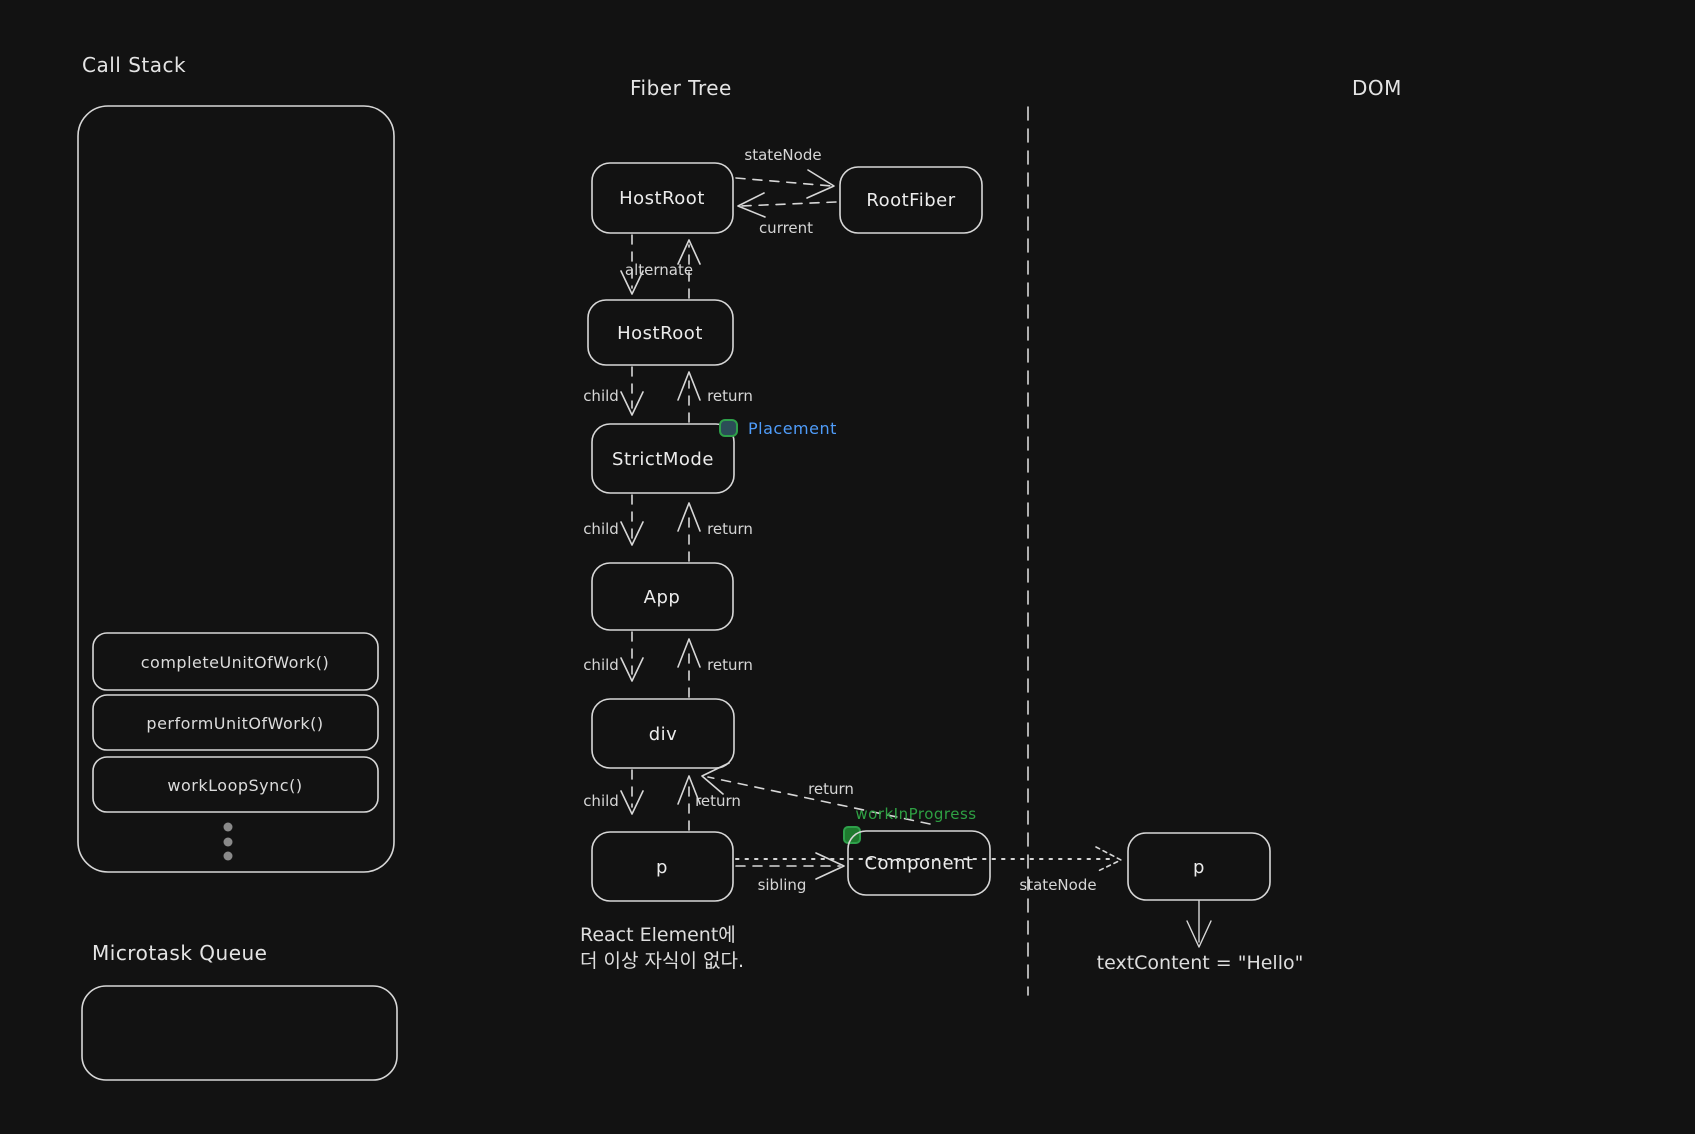 Image resolution: width=1695 pixels, height=1134 pixels. What do you see at coordinates (782, 155) in the screenshot?
I see `edge-statenode-label: stateNode` at bounding box center [782, 155].